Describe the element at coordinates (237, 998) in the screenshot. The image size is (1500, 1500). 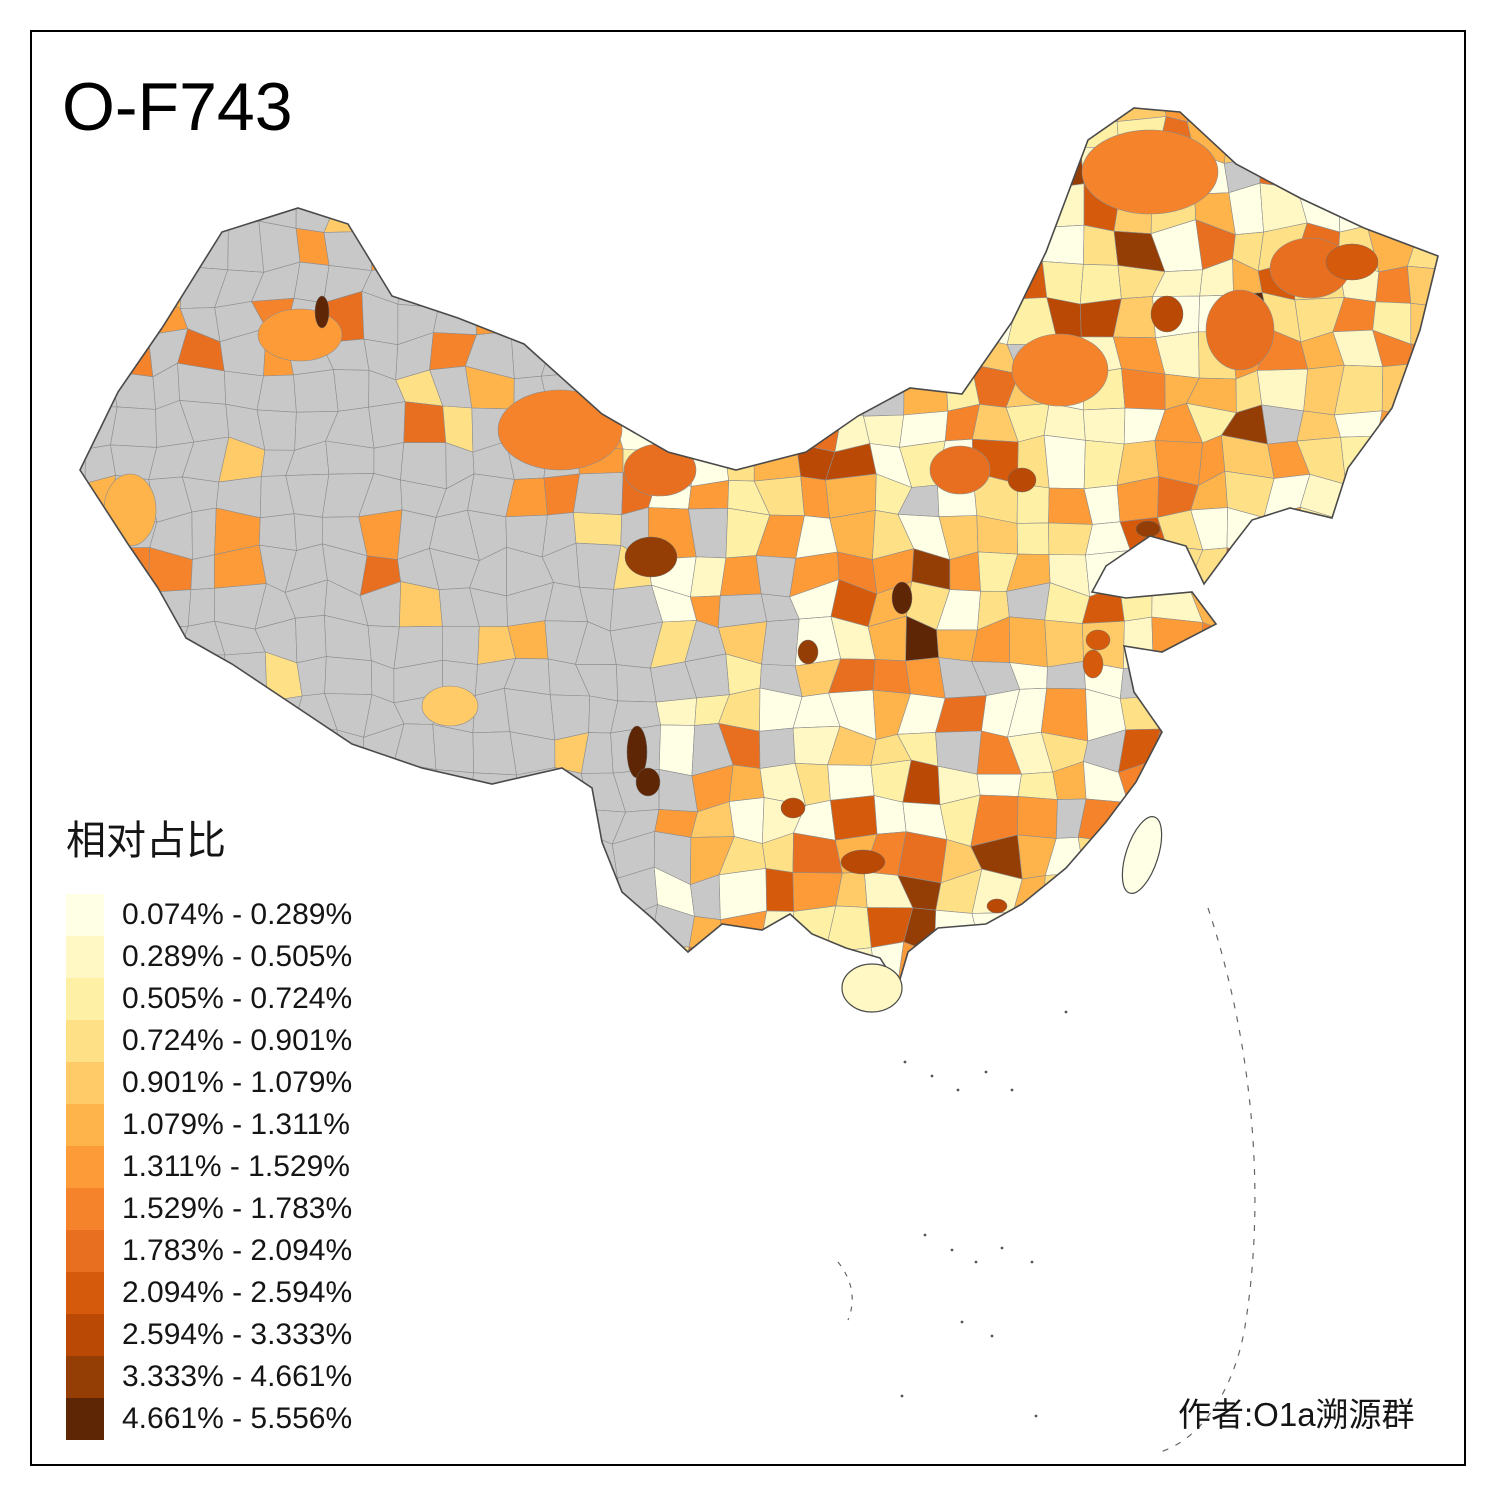
I see `legend-label: 0.505% - 0.724%` at that location.